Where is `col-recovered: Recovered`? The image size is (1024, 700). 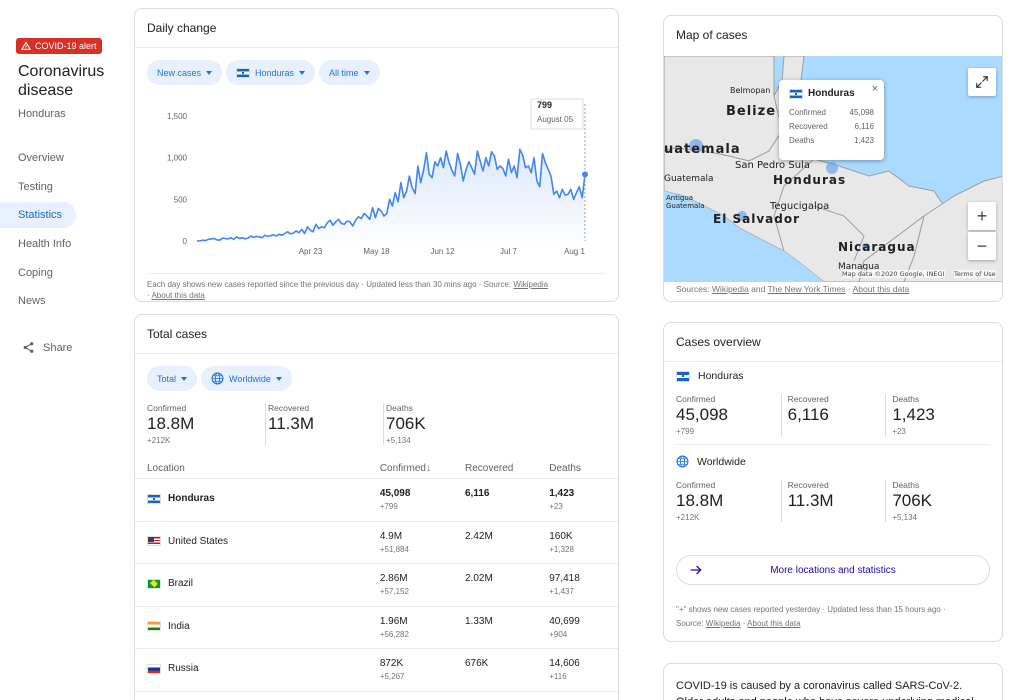 col-recovered: Recovered is located at coordinates (489, 468).